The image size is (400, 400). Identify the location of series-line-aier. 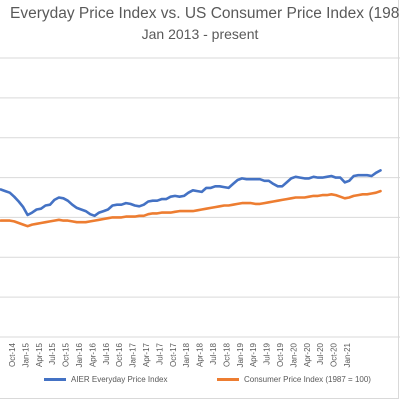
(191, 193).